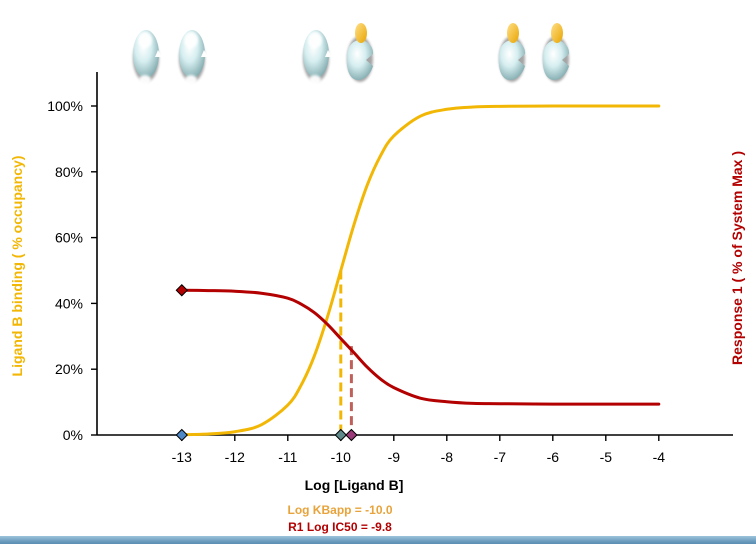  Describe the element at coordinates (69, 172) in the screenshot. I see `y-tick-label: 80%` at that location.